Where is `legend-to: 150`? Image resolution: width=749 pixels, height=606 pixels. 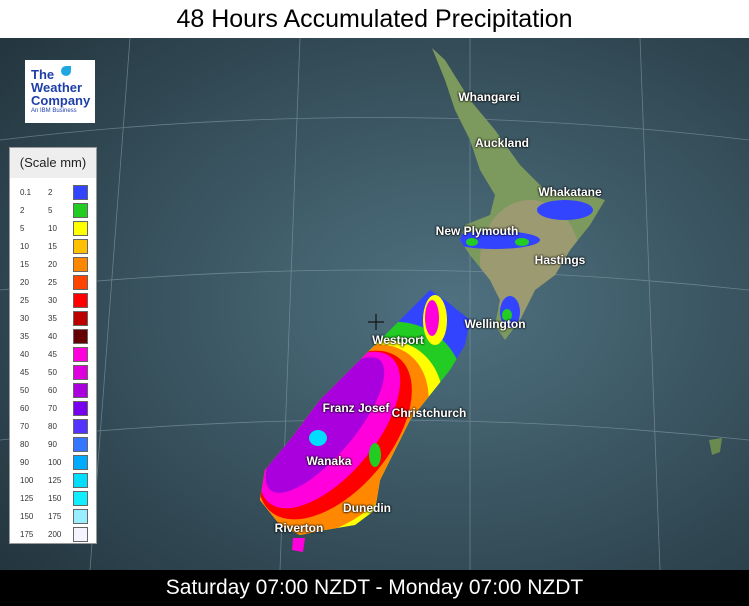
legend-to: 150 is located at coordinates (55, 498).